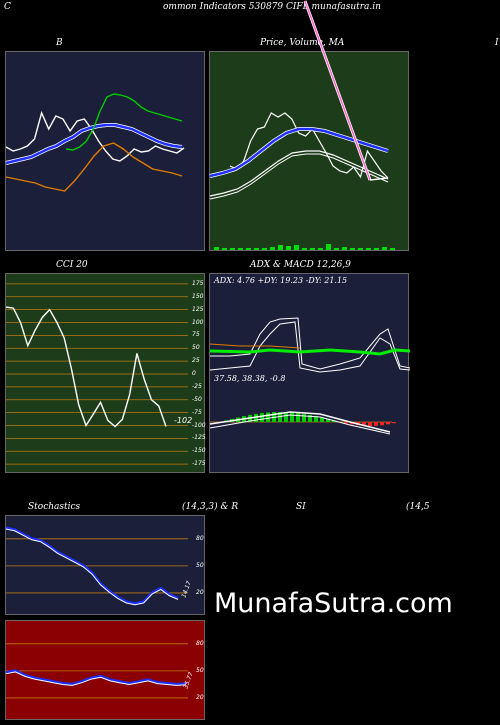  What do you see at coordinates (310, 352) in the screenshot?
I see `adx-line` at bounding box center [310, 352].